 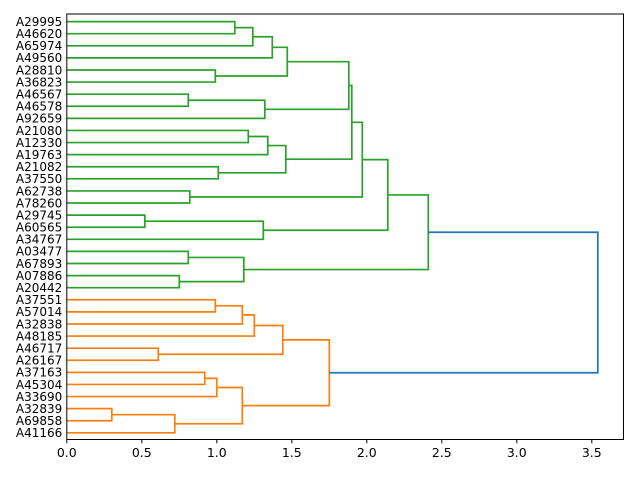 What do you see at coordinates (517, 452) in the screenshot?
I see `x-tick-label: 3.0` at bounding box center [517, 452].